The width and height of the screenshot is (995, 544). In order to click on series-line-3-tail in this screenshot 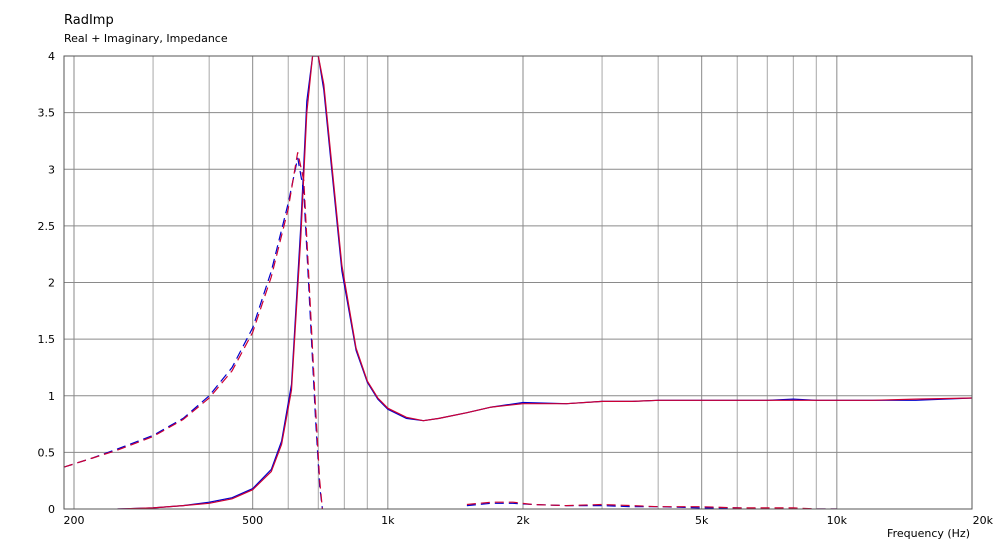, I will do `click(651, 505)`.